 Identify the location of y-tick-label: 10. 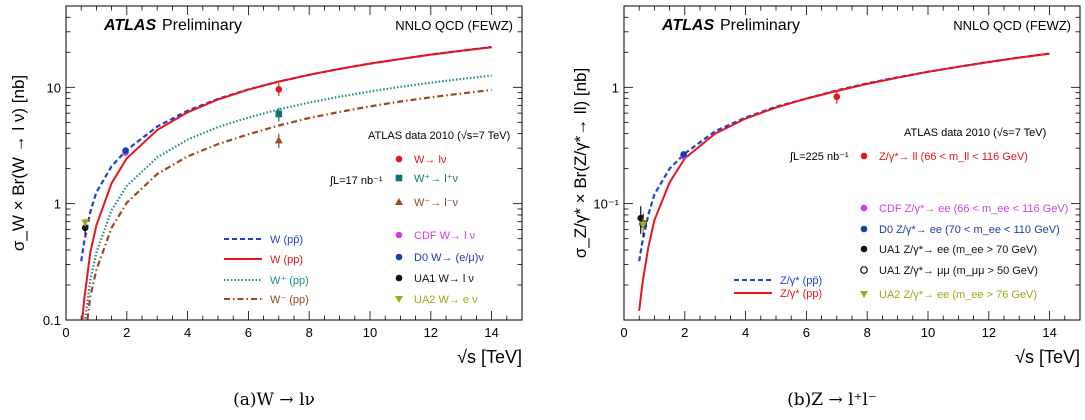
(54, 87).